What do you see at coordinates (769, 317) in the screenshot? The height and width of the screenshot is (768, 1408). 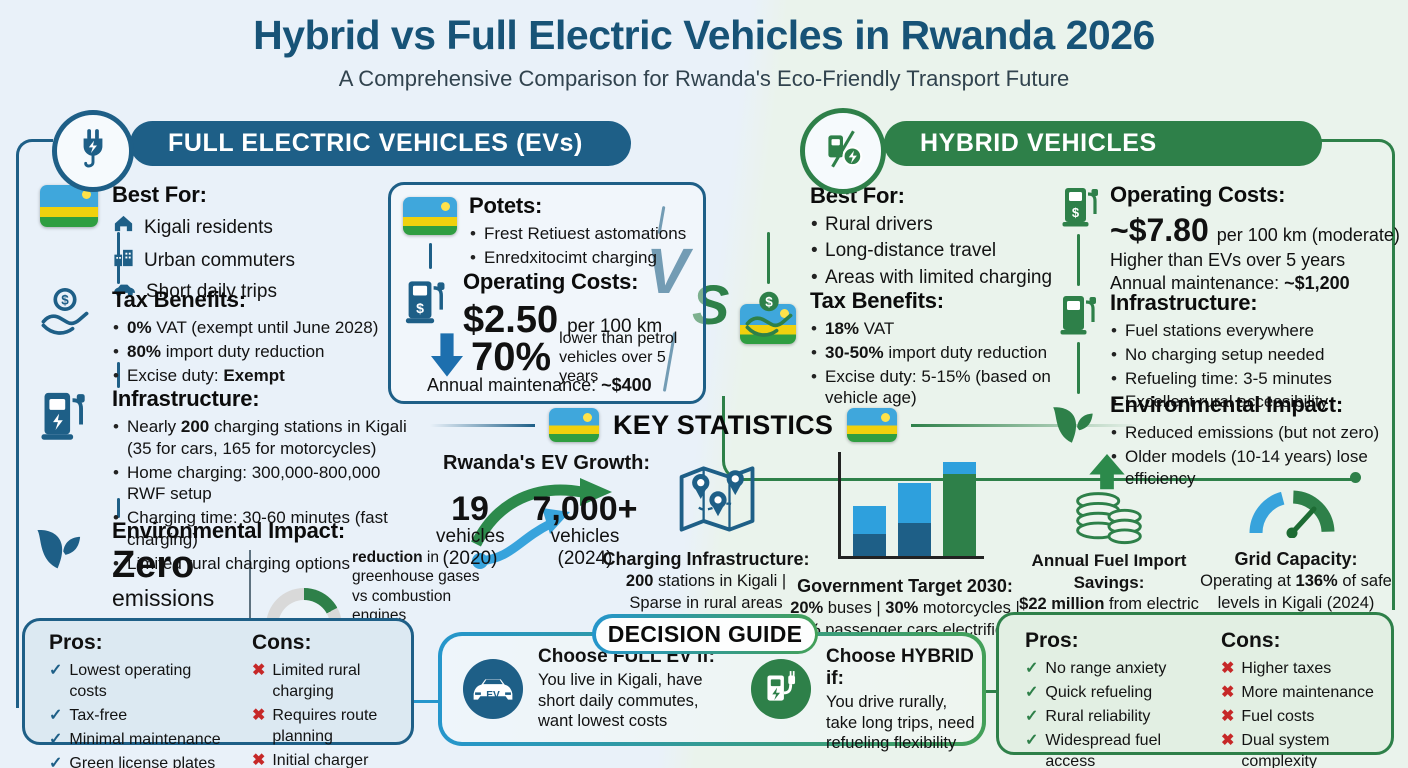 I see `tax-hand-icon: $` at bounding box center [769, 317].